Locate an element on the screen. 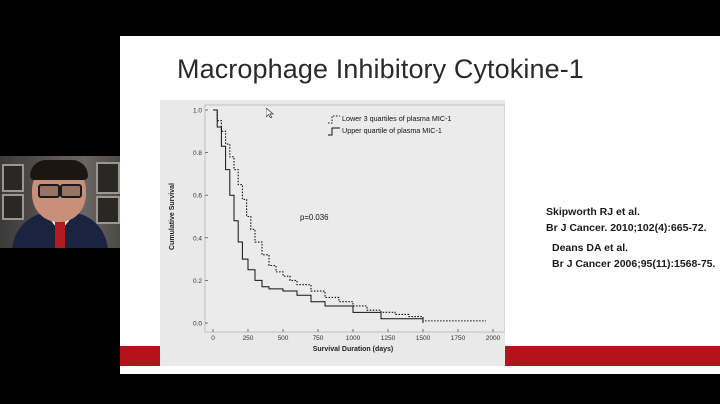  y-tick-label: 0.8 is located at coordinates (197, 153).